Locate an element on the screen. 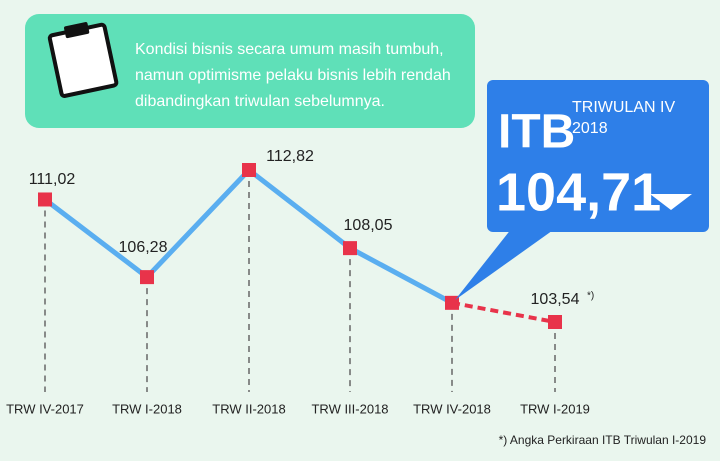 The width and height of the screenshot is (720, 461). clipboard-icon is located at coordinates (83, 60).